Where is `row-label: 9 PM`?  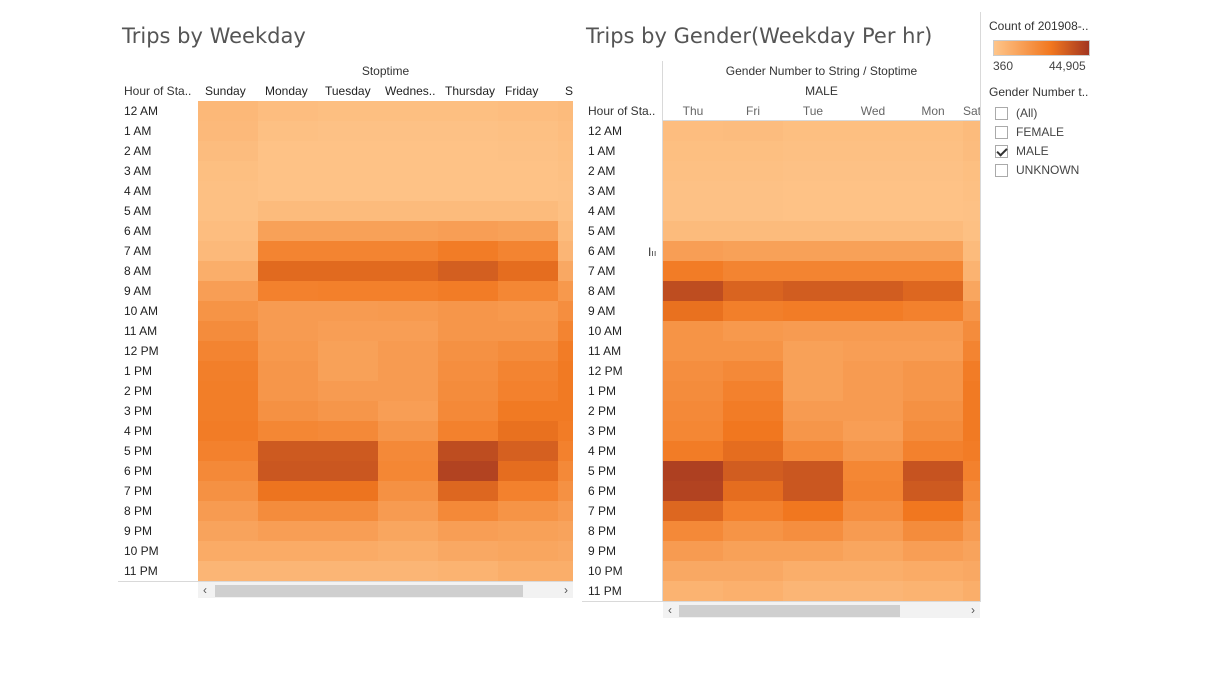
row-label: 9 PM is located at coordinates (138, 531).